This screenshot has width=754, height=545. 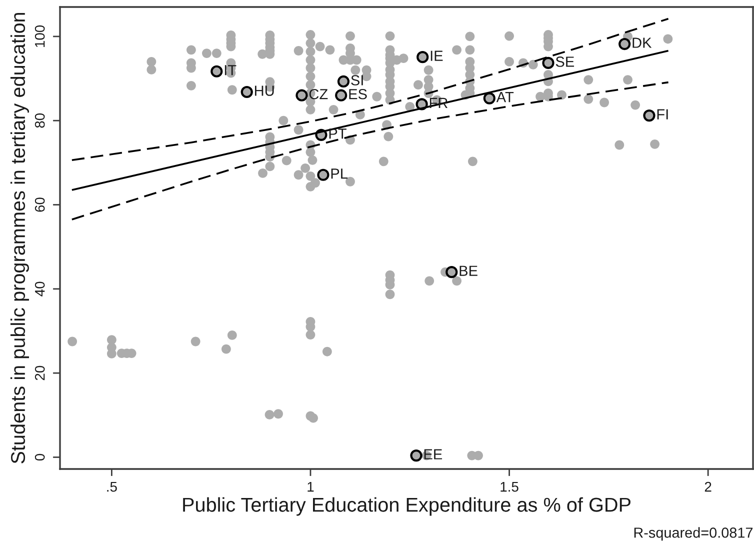 I want to click on text: R-squared=0.0817, so click(x=693, y=534).